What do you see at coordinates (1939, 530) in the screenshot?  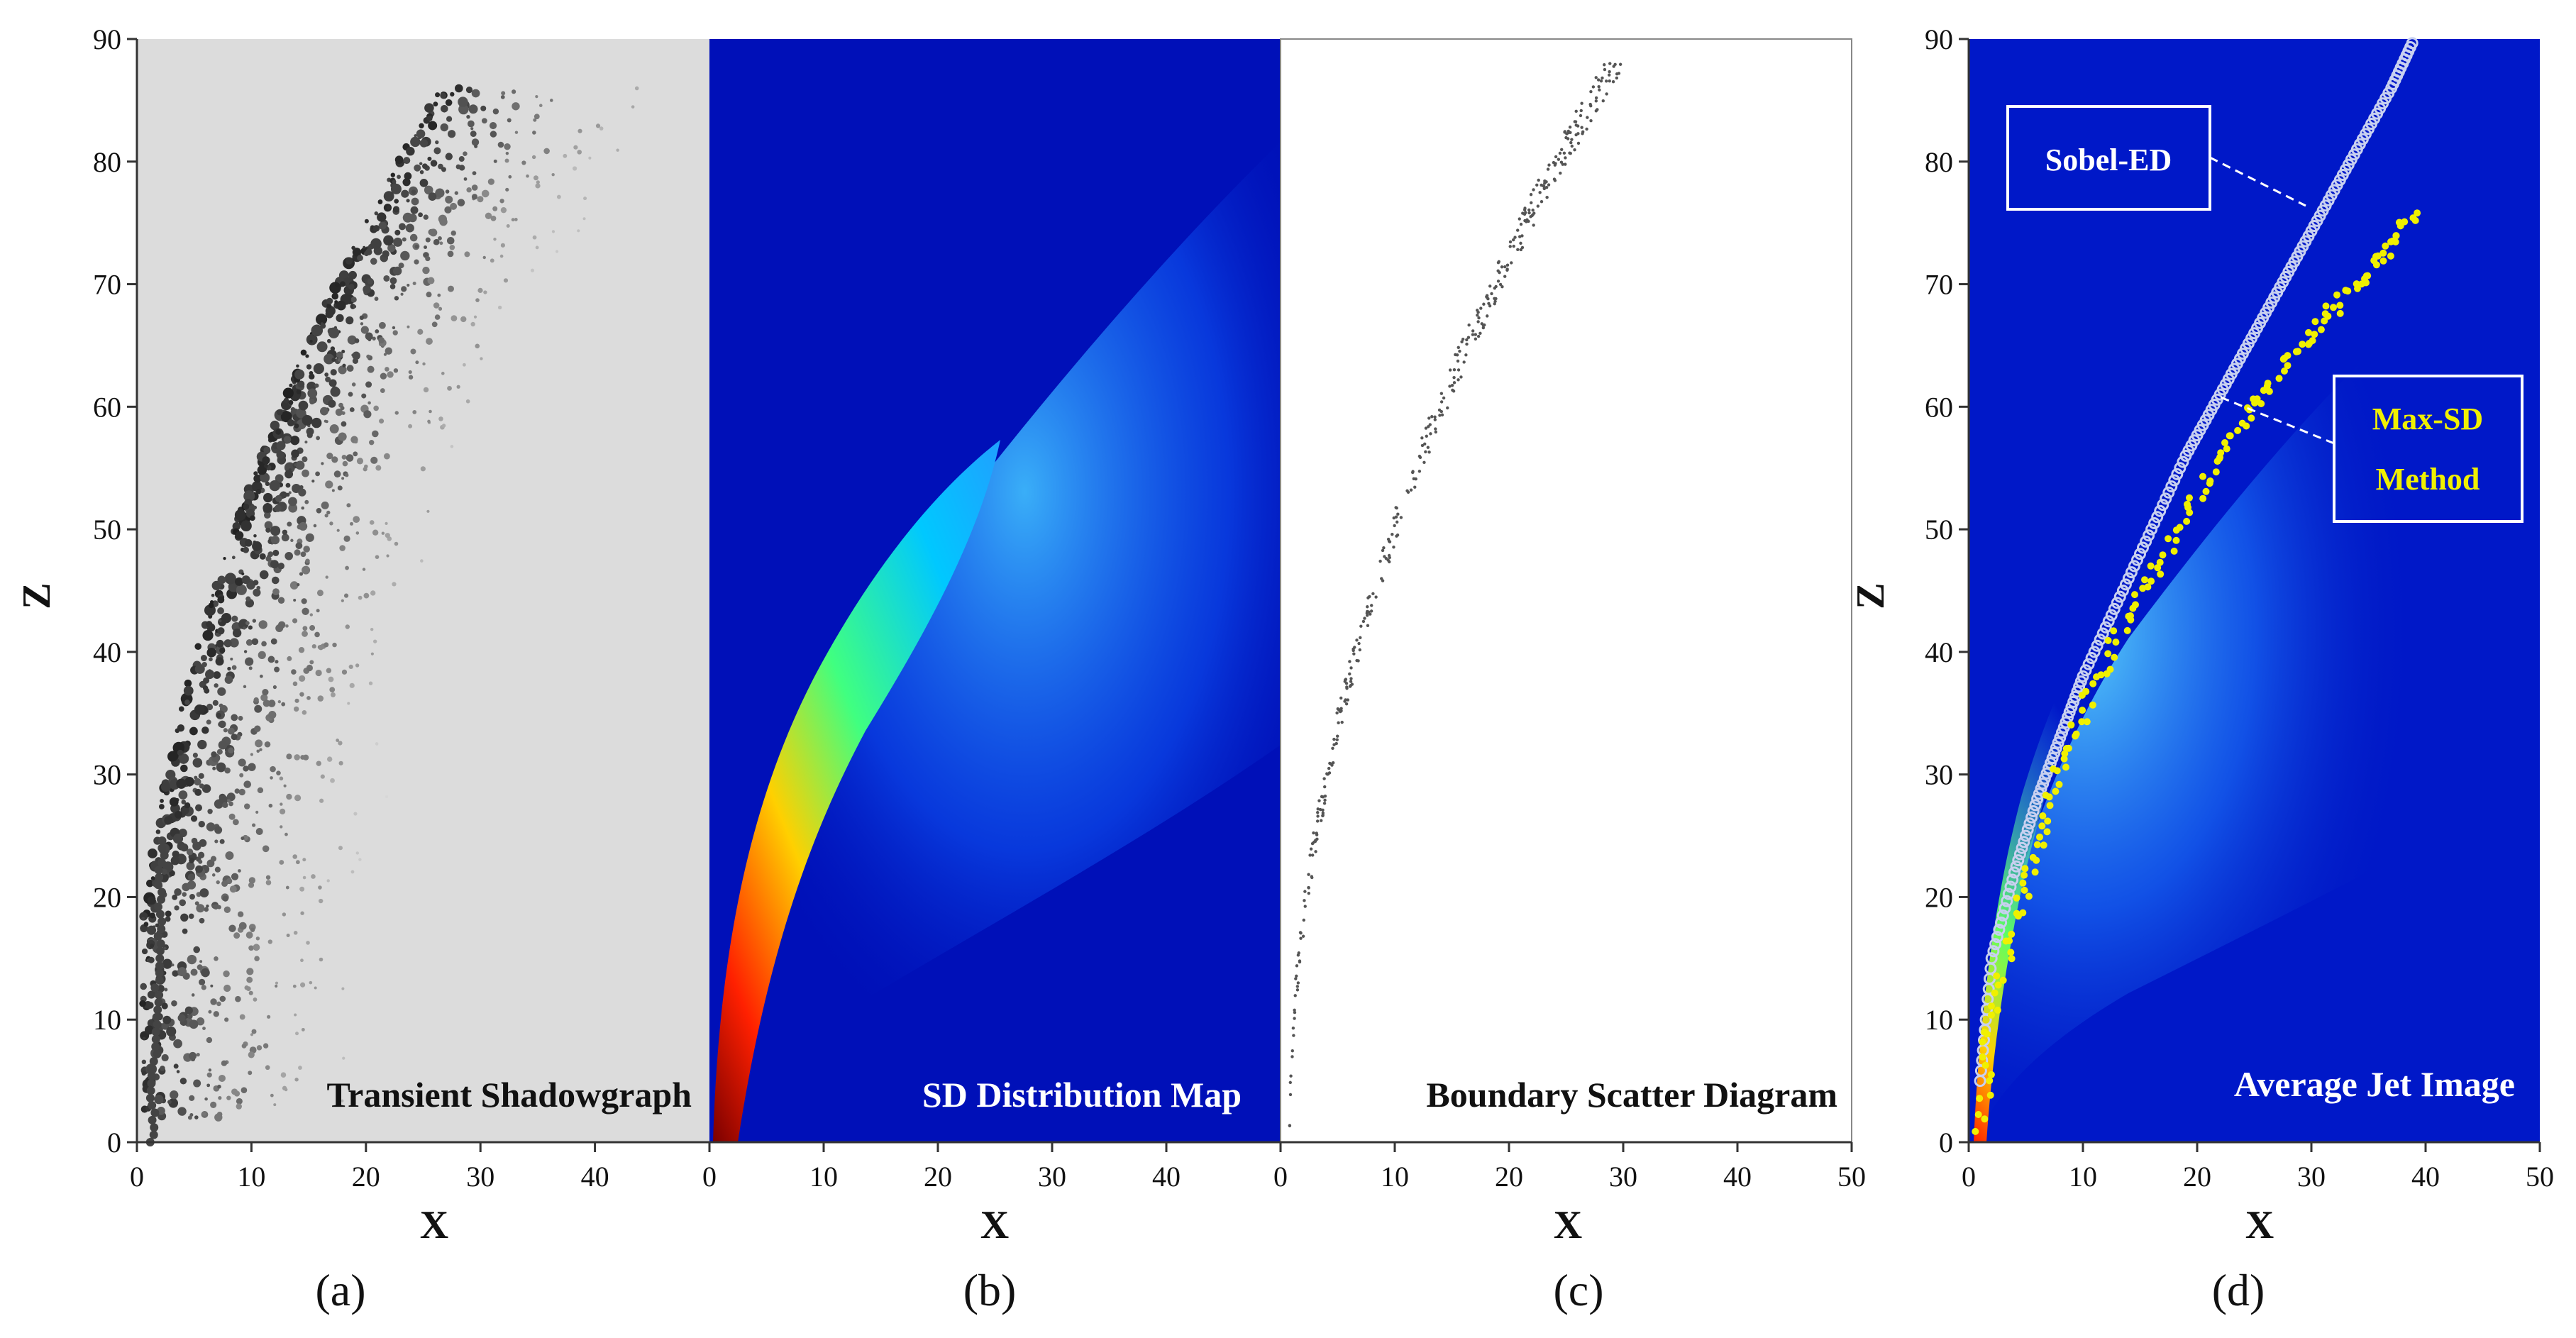 I see `y-tick-label-3-50: 50` at bounding box center [1939, 530].